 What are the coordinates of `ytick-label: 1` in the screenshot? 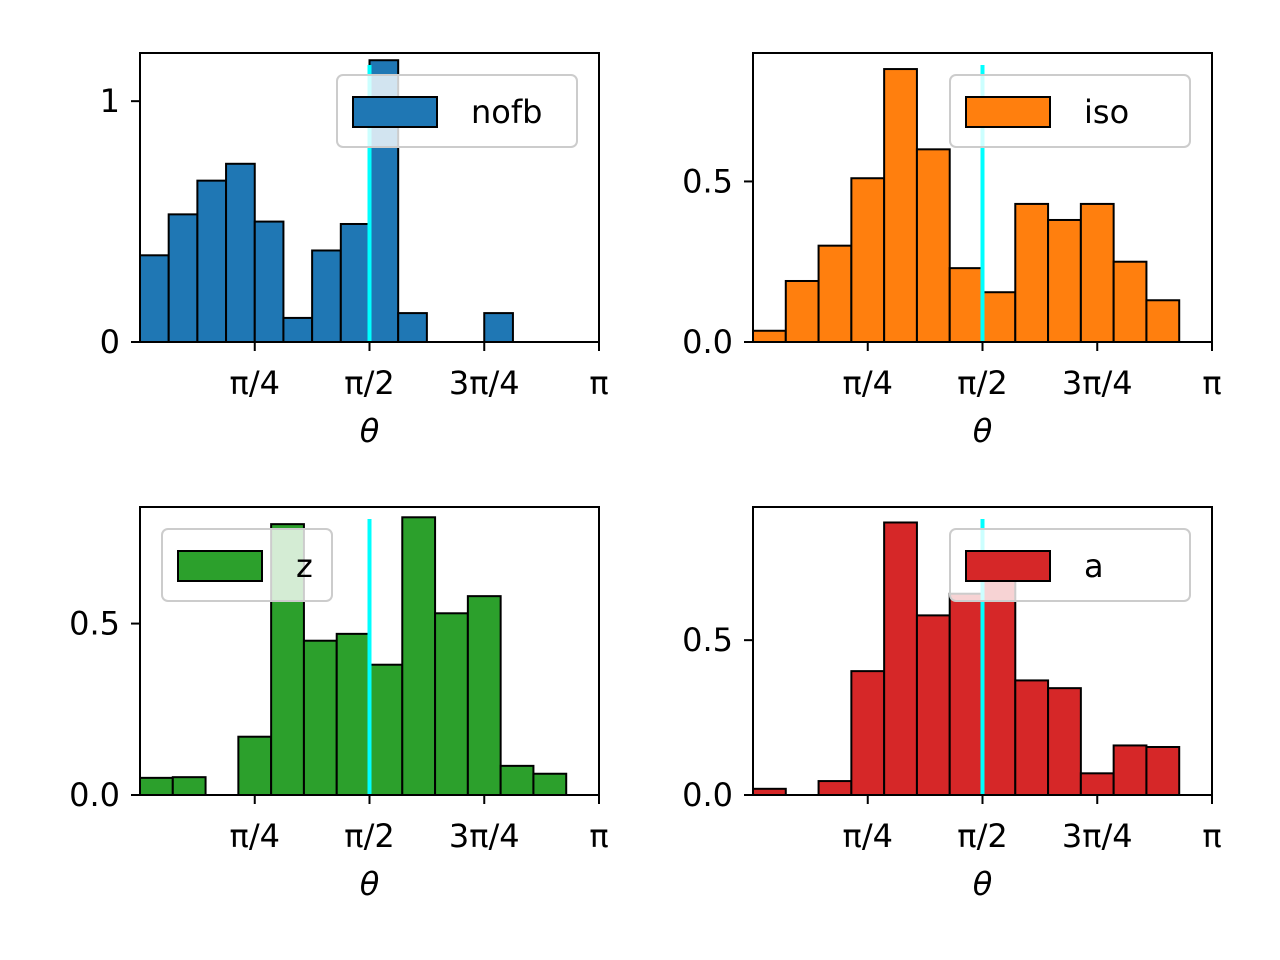 It's located at (110, 101).